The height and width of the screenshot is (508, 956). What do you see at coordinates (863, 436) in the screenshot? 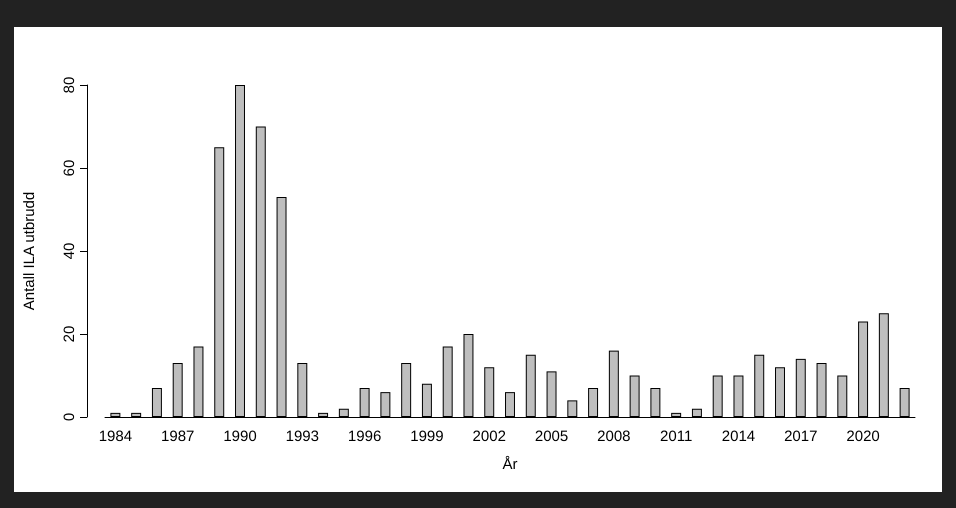
I see `x-tick-label: 2020` at bounding box center [863, 436].